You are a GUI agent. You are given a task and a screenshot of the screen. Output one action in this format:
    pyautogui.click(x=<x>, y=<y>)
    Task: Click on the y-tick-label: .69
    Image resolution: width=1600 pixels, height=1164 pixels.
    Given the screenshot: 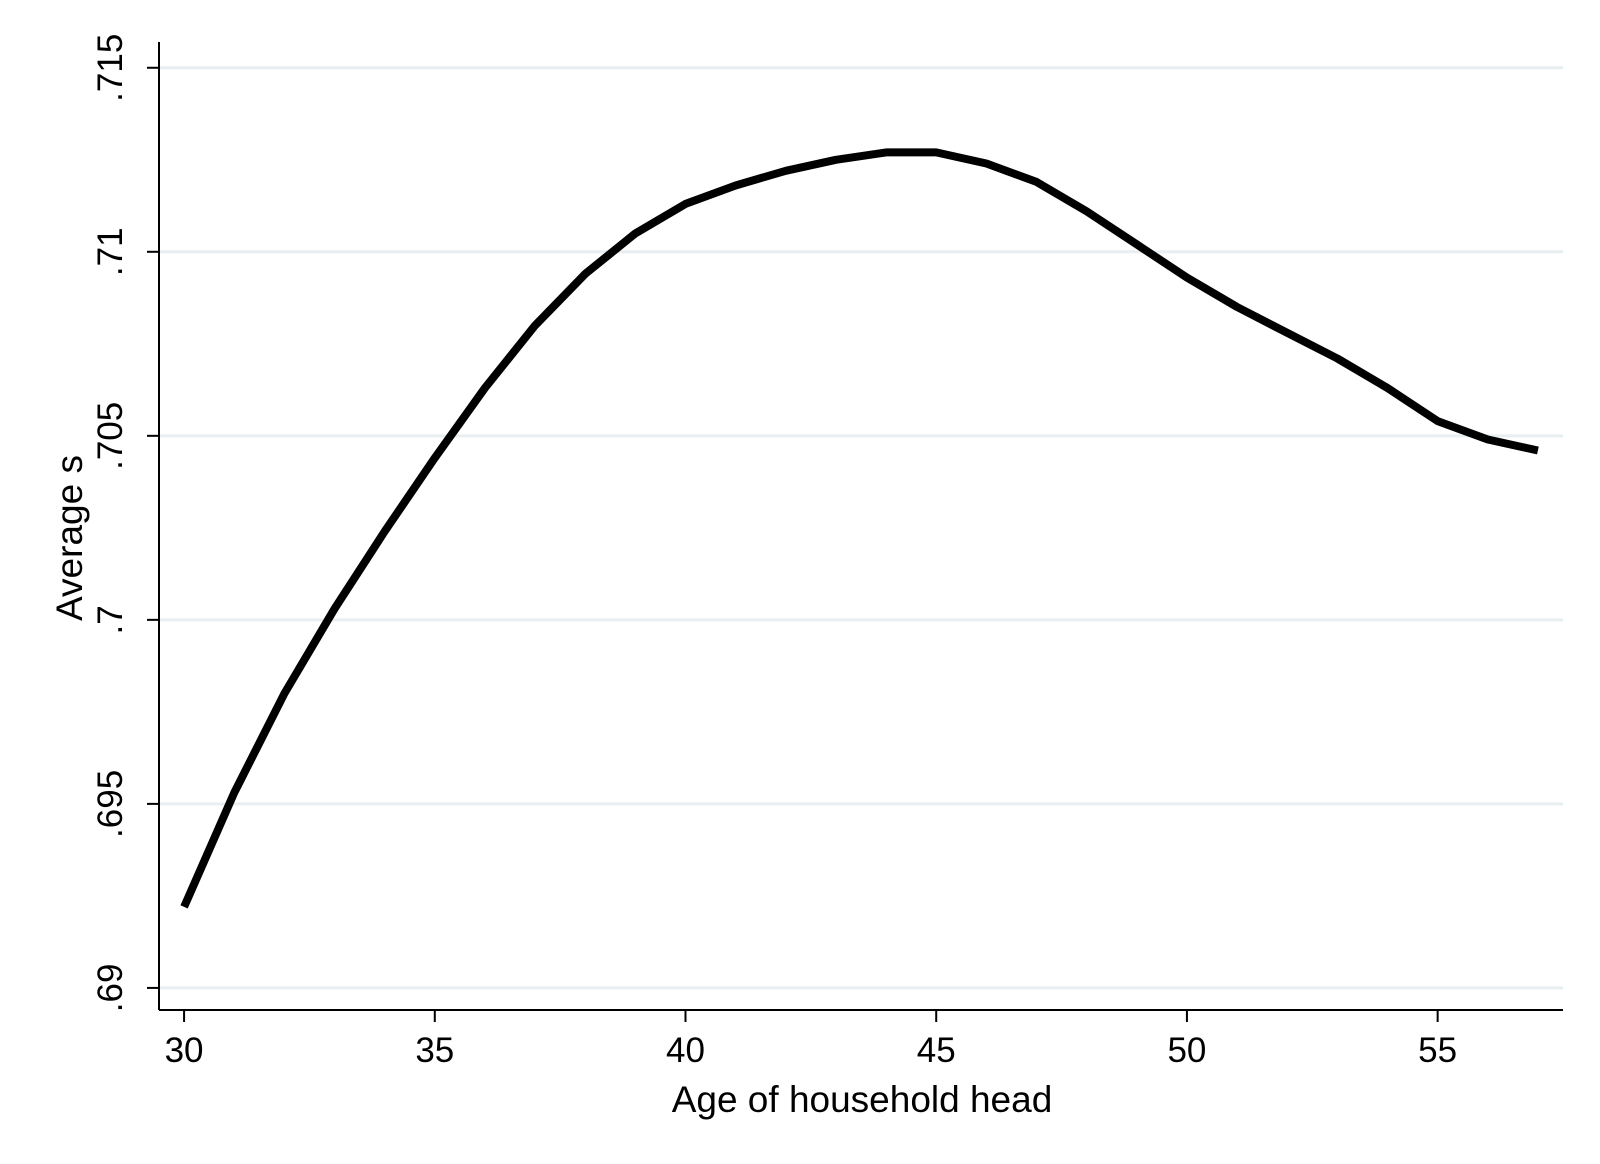 What is the action you would take?
    pyautogui.click(x=110, y=988)
    